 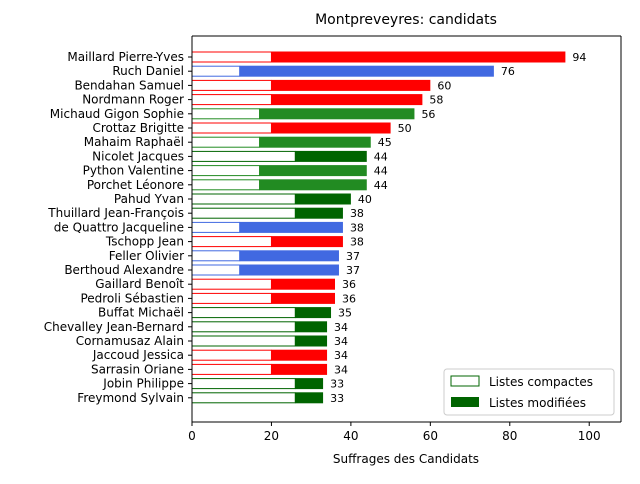 I want to click on legend-swatch-outline, so click(x=465, y=381).